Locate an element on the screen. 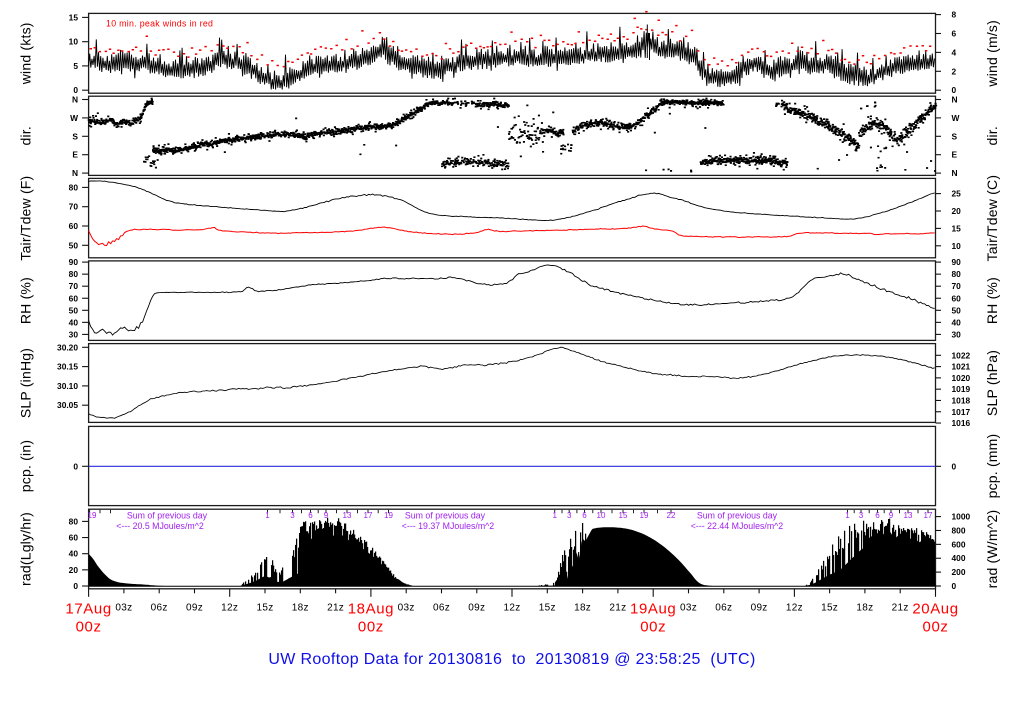 Image resolution: width=1024 pixels, height=705 pixels. svg-text: rad(Lgly/hr) is located at coordinates (26, 549).